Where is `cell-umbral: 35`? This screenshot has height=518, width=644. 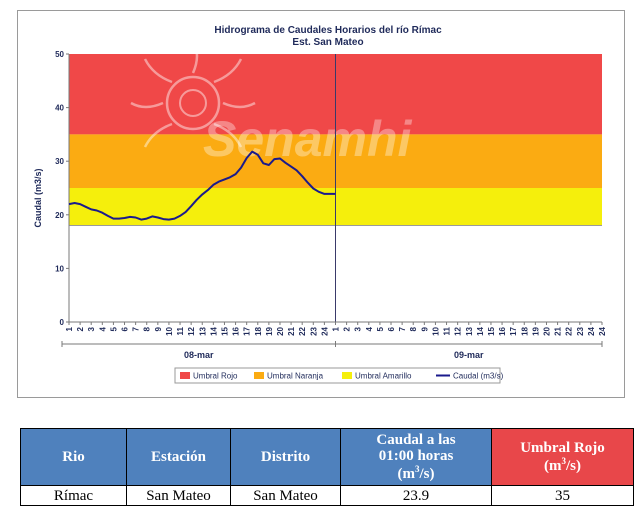
cell-umbral: 35 is located at coordinates (562, 495).